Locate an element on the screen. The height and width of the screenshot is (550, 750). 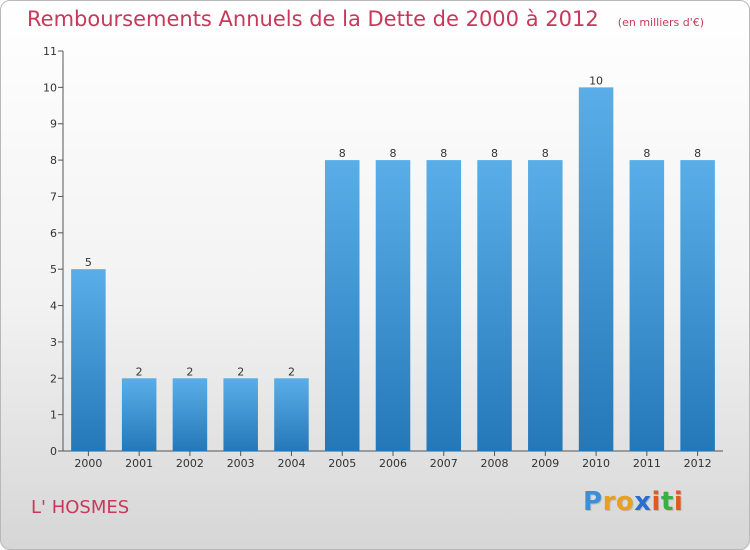
x-tick-label: 2006 is located at coordinates (393, 463).